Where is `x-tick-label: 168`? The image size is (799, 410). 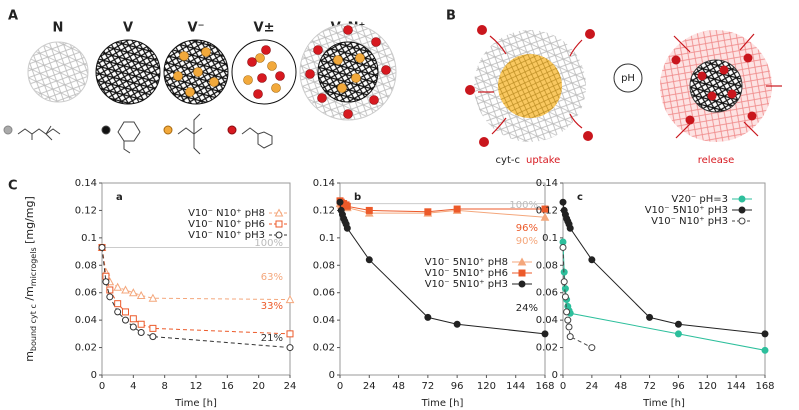
x-tick-label: 168 is located at coordinates (764, 386).